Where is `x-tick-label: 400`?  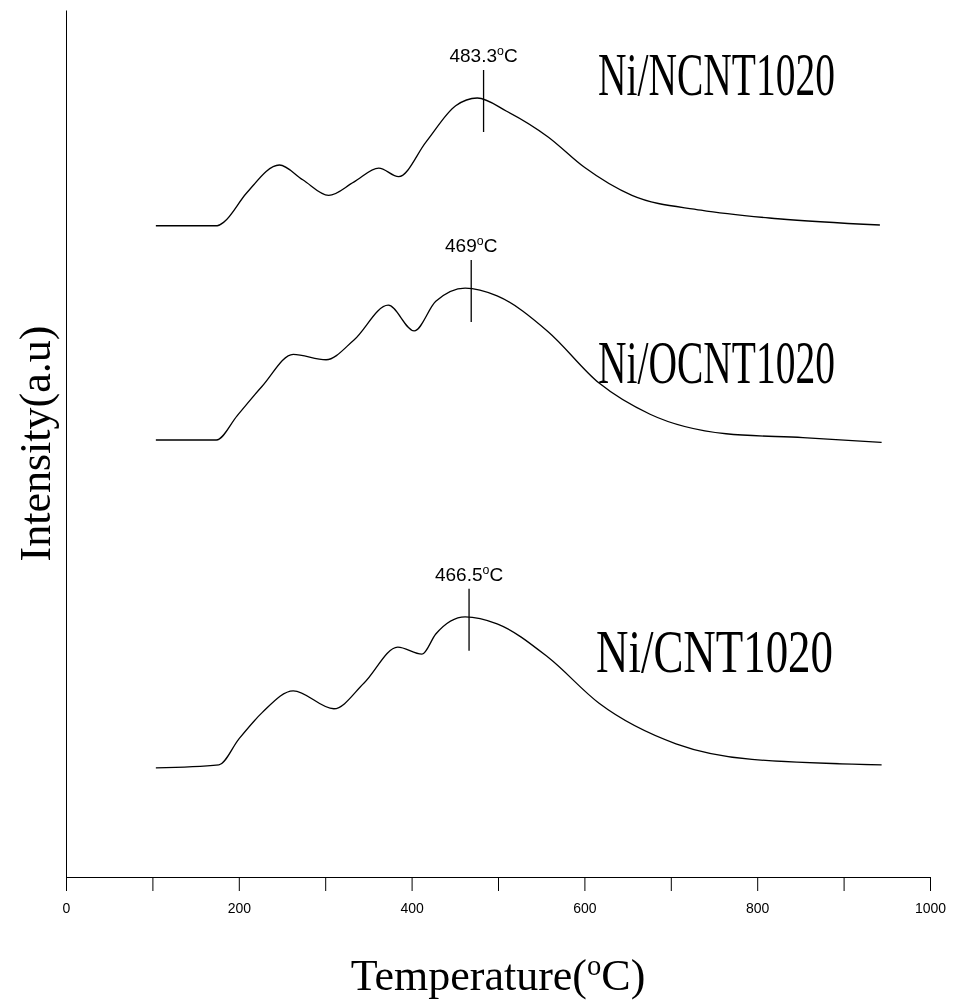 x-tick-label: 400 is located at coordinates (412, 907).